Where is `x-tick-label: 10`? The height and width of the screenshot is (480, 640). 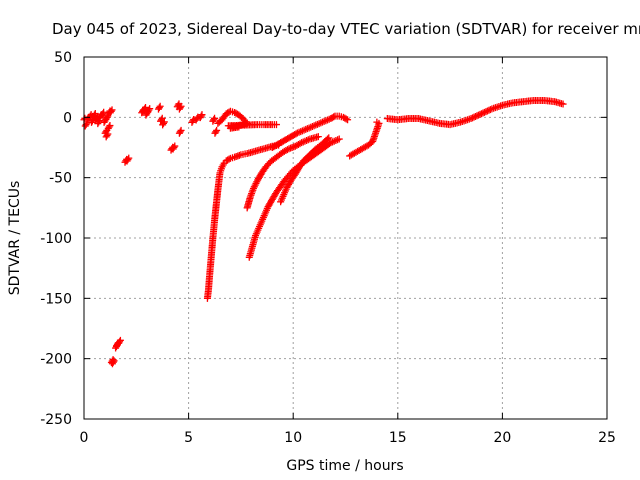 x-tick-label: 10 is located at coordinates (293, 438).